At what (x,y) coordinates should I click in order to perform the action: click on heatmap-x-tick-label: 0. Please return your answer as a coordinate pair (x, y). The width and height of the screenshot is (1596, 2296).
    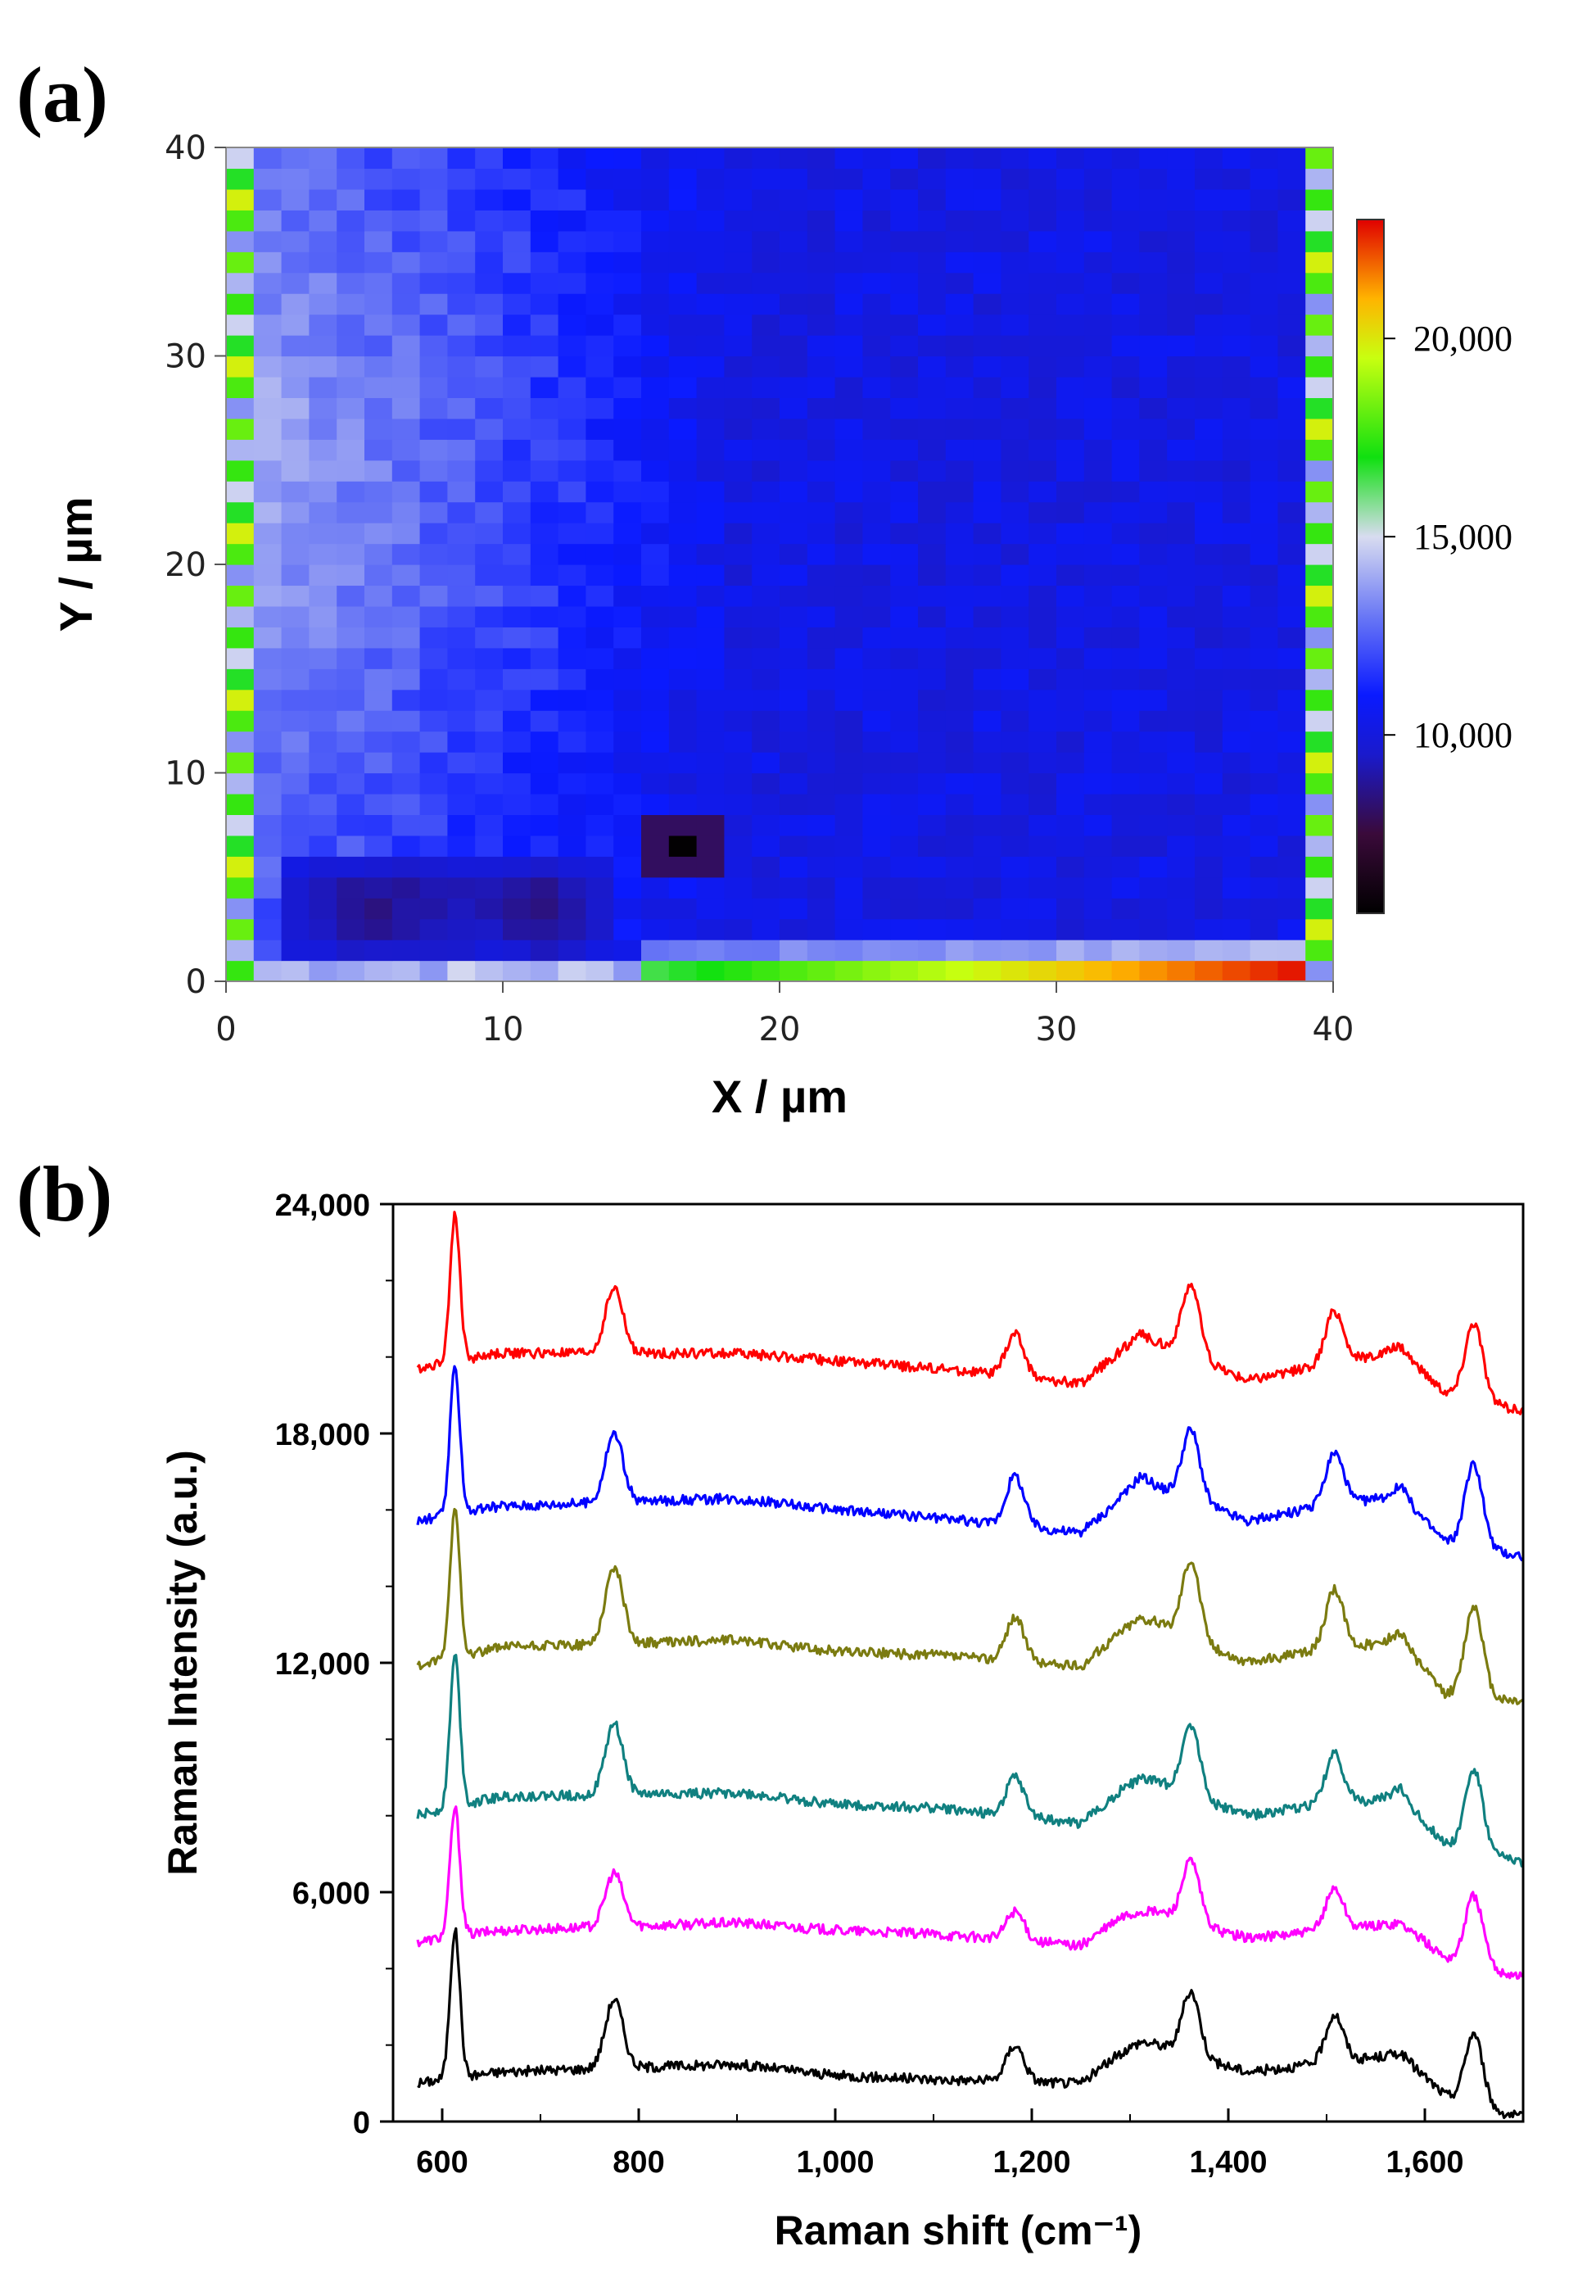
    Looking at the image, I should click on (225, 1029).